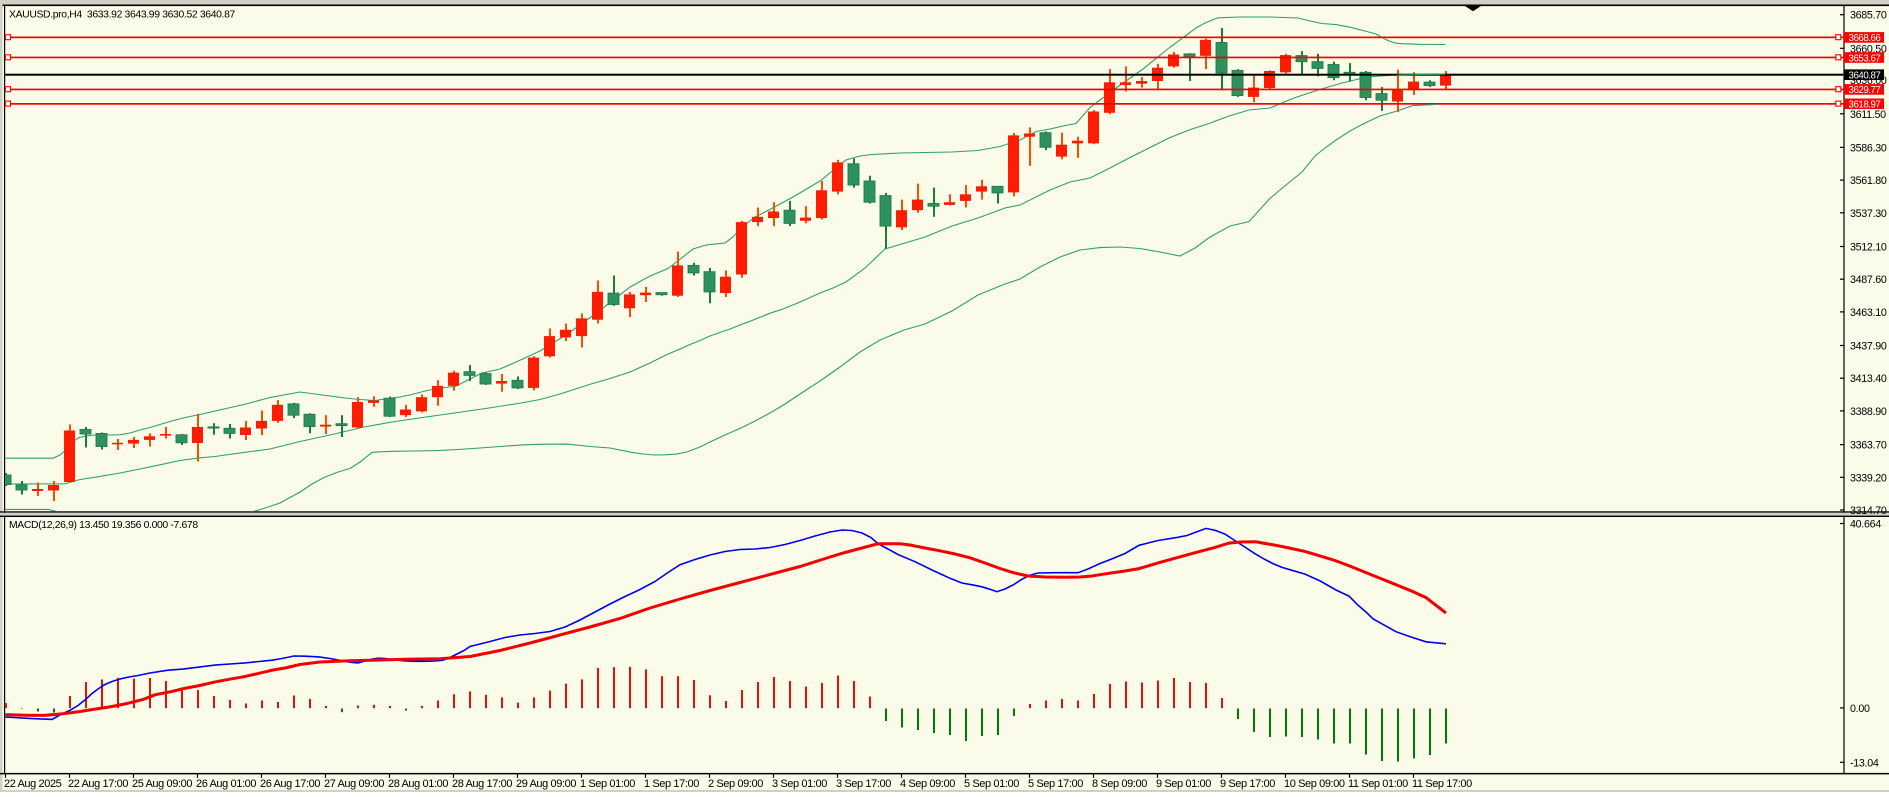 This screenshot has width=1889, height=797. Describe the element at coordinates (354, 784) in the screenshot. I see `svg-text: 27 Aug 09:00` at that location.